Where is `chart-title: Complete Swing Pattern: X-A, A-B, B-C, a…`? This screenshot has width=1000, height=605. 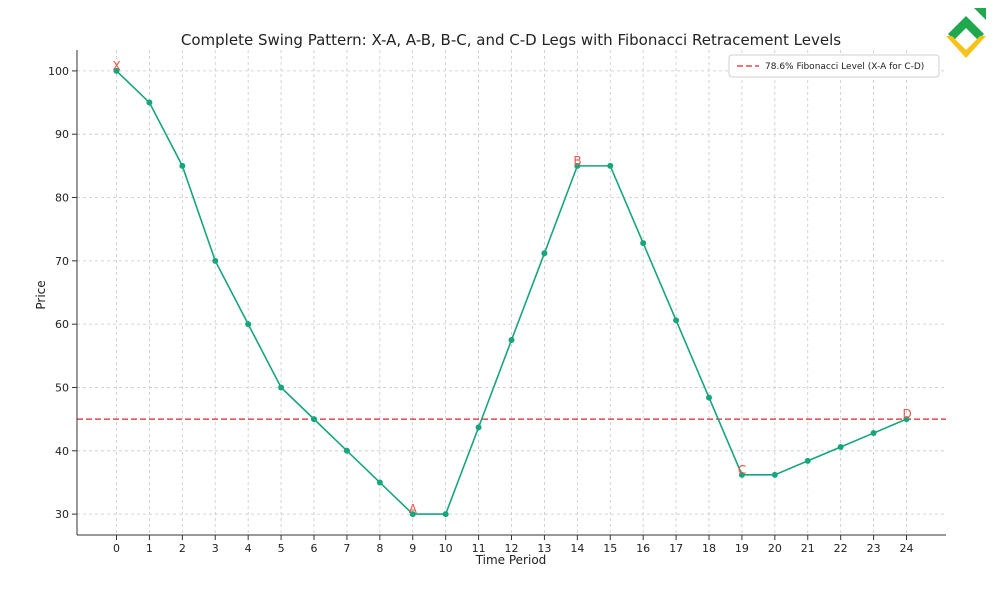 chart-title: Complete Swing Pattern: X-A, A-B, B-C, a… is located at coordinates (511, 40).